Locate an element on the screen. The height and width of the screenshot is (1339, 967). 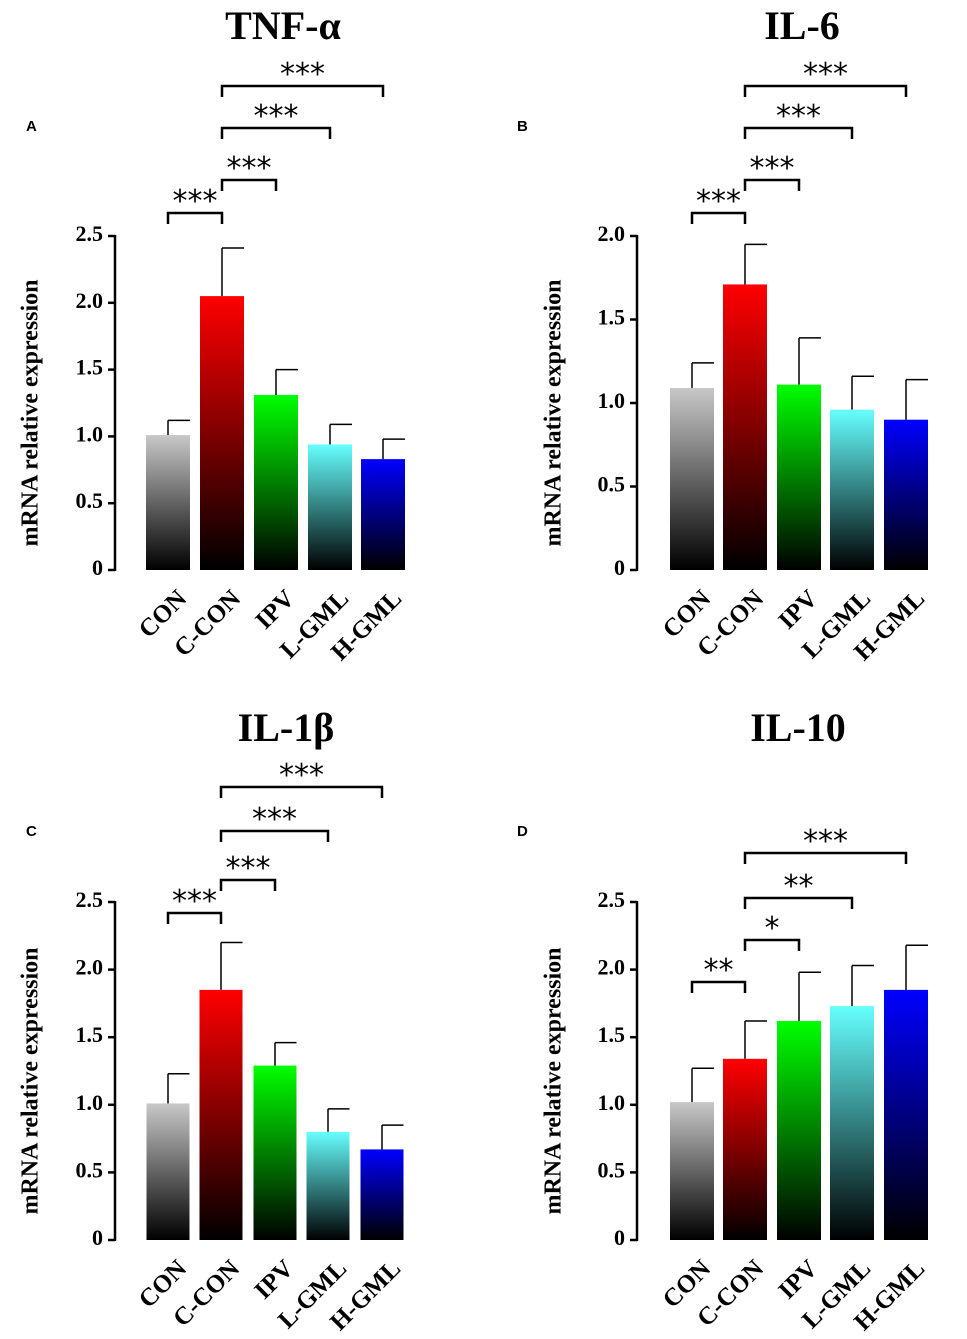
panel-a-bar-l-gml is located at coordinates (330, 507).